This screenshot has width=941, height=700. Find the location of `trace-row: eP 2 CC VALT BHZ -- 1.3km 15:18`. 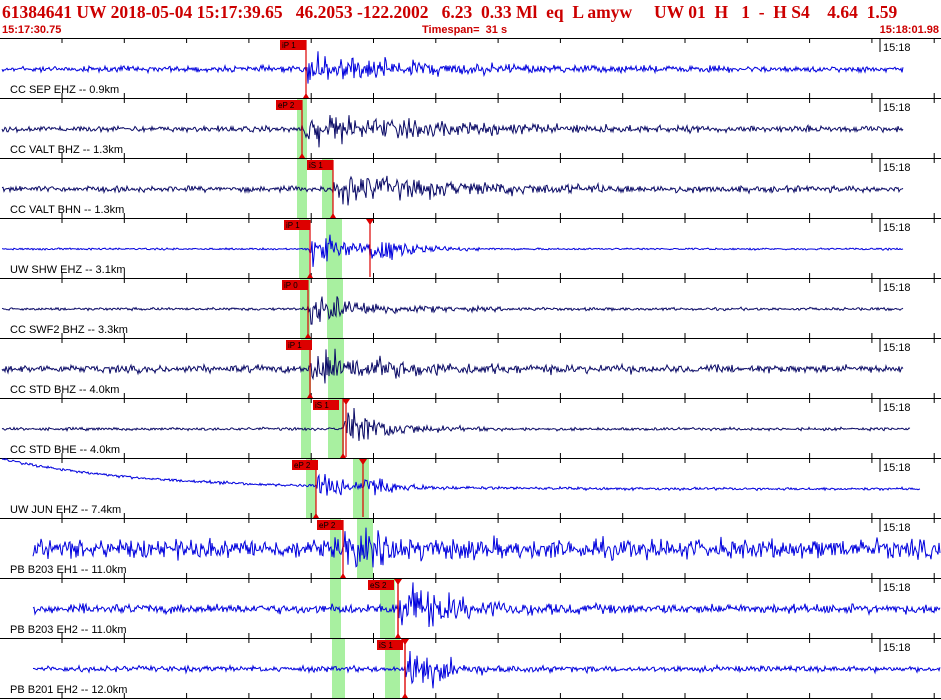

trace-row: eP 2 CC VALT BHZ -- 1.3km 15:18 is located at coordinates (470, 128).